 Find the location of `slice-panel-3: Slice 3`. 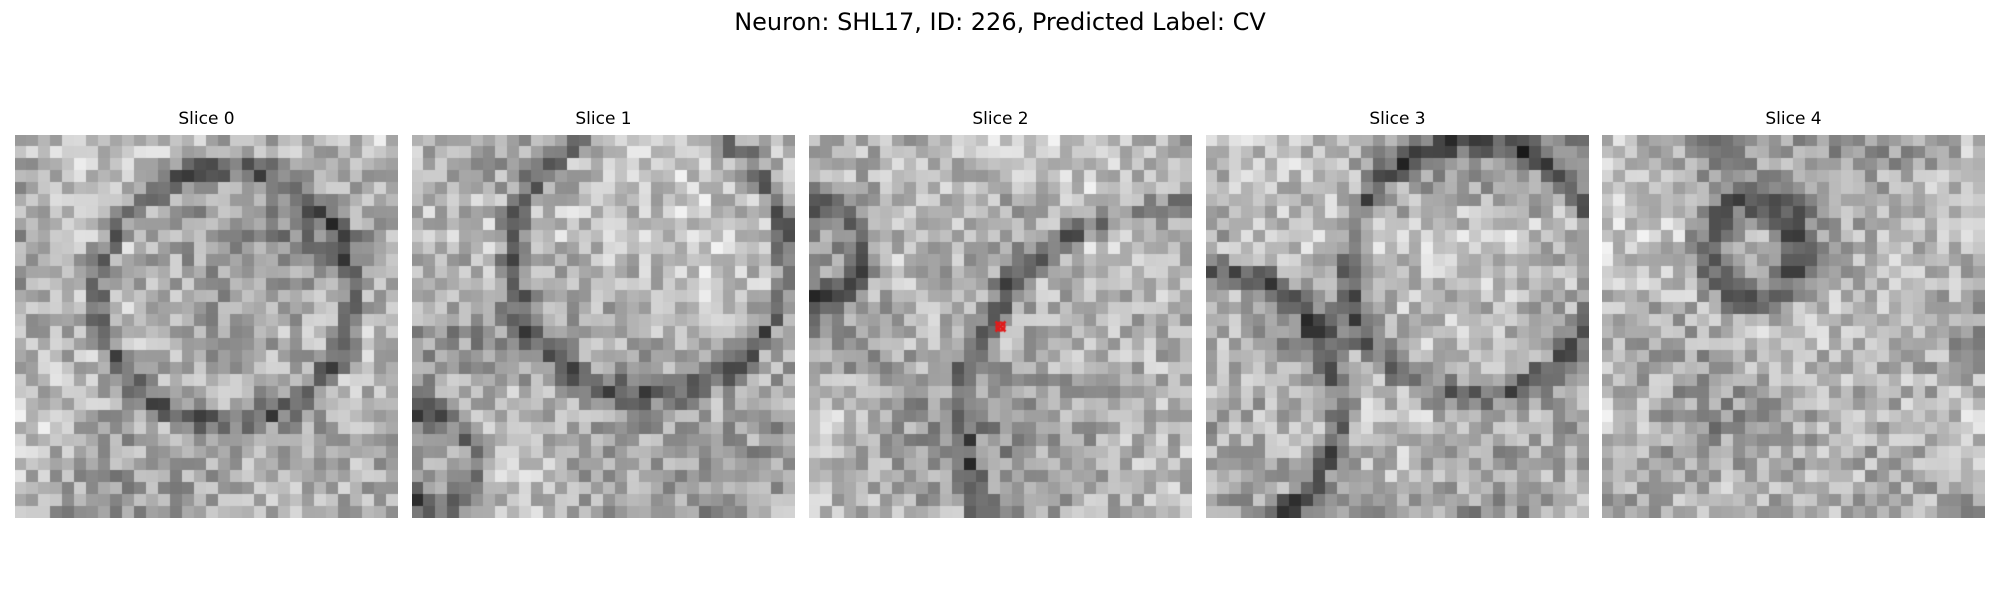

slice-panel-3: Slice 3 is located at coordinates (1397, 313).